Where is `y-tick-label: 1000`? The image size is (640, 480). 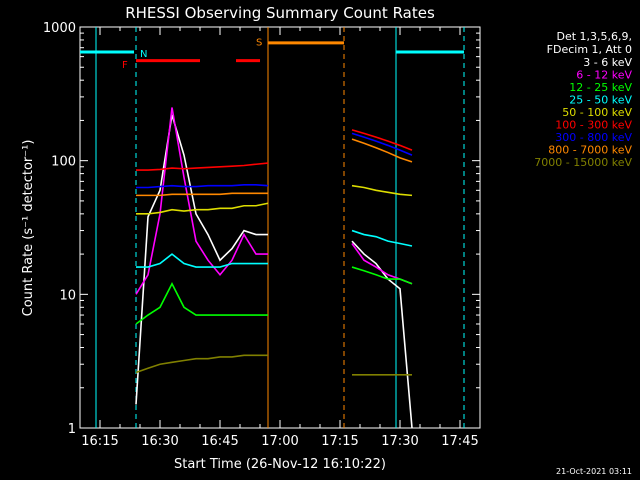 y-tick-label: 1000 is located at coordinates (59, 28).